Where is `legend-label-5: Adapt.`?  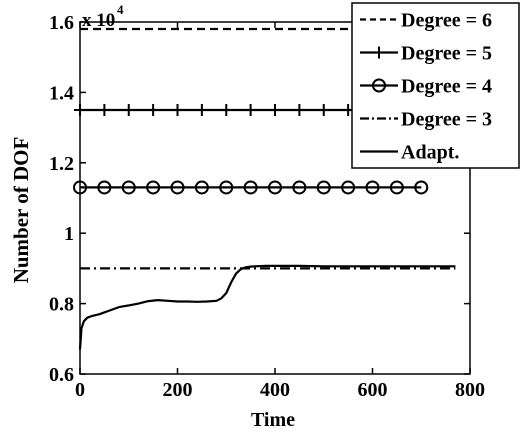 legend-label-5: Adapt. is located at coordinates (430, 153).